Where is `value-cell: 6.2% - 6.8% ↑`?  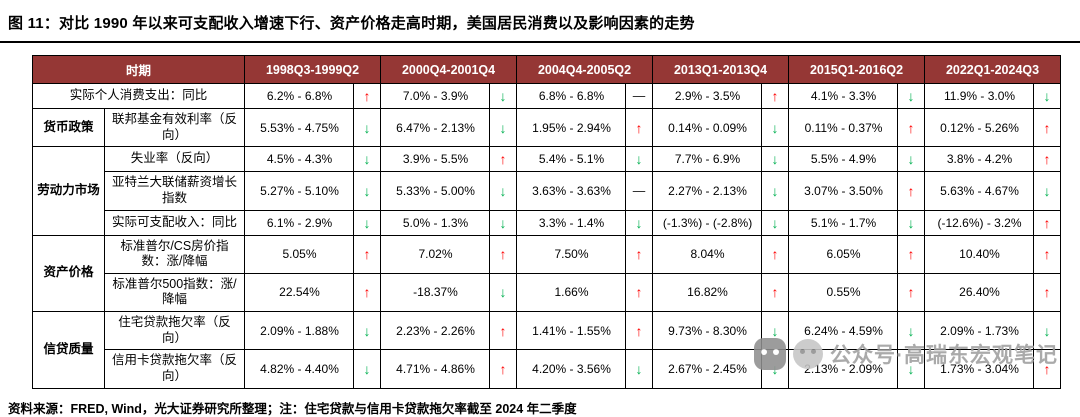 value-cell: 6.2% - 6.8% ↑ is located at coordinates (313, 96).